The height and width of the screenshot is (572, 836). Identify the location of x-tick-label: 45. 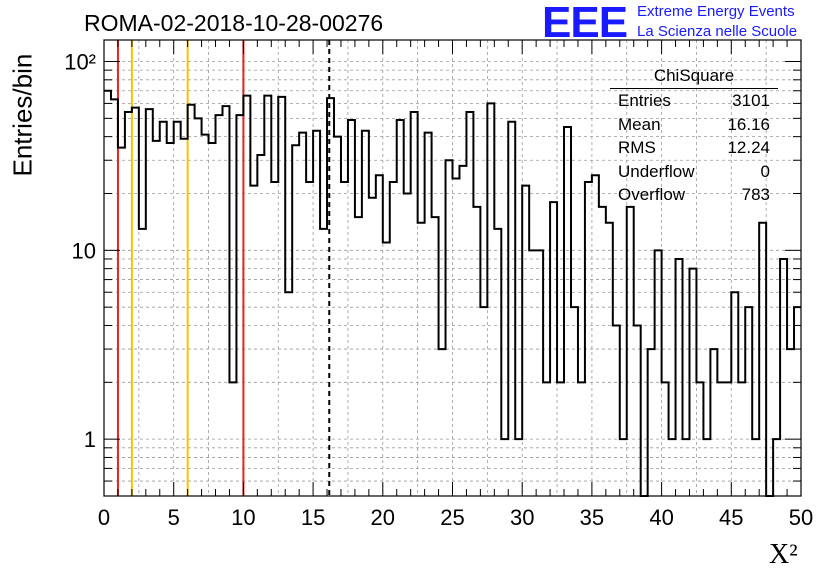
(731, 517).